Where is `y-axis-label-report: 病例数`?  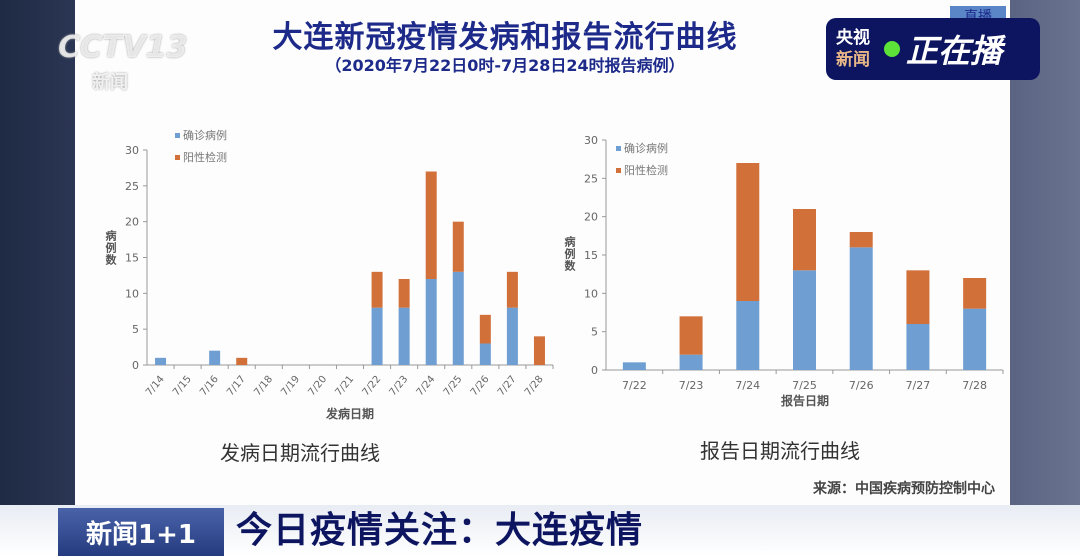
y-axis-label-report: 病例数 is located at coordinates (569, 254).